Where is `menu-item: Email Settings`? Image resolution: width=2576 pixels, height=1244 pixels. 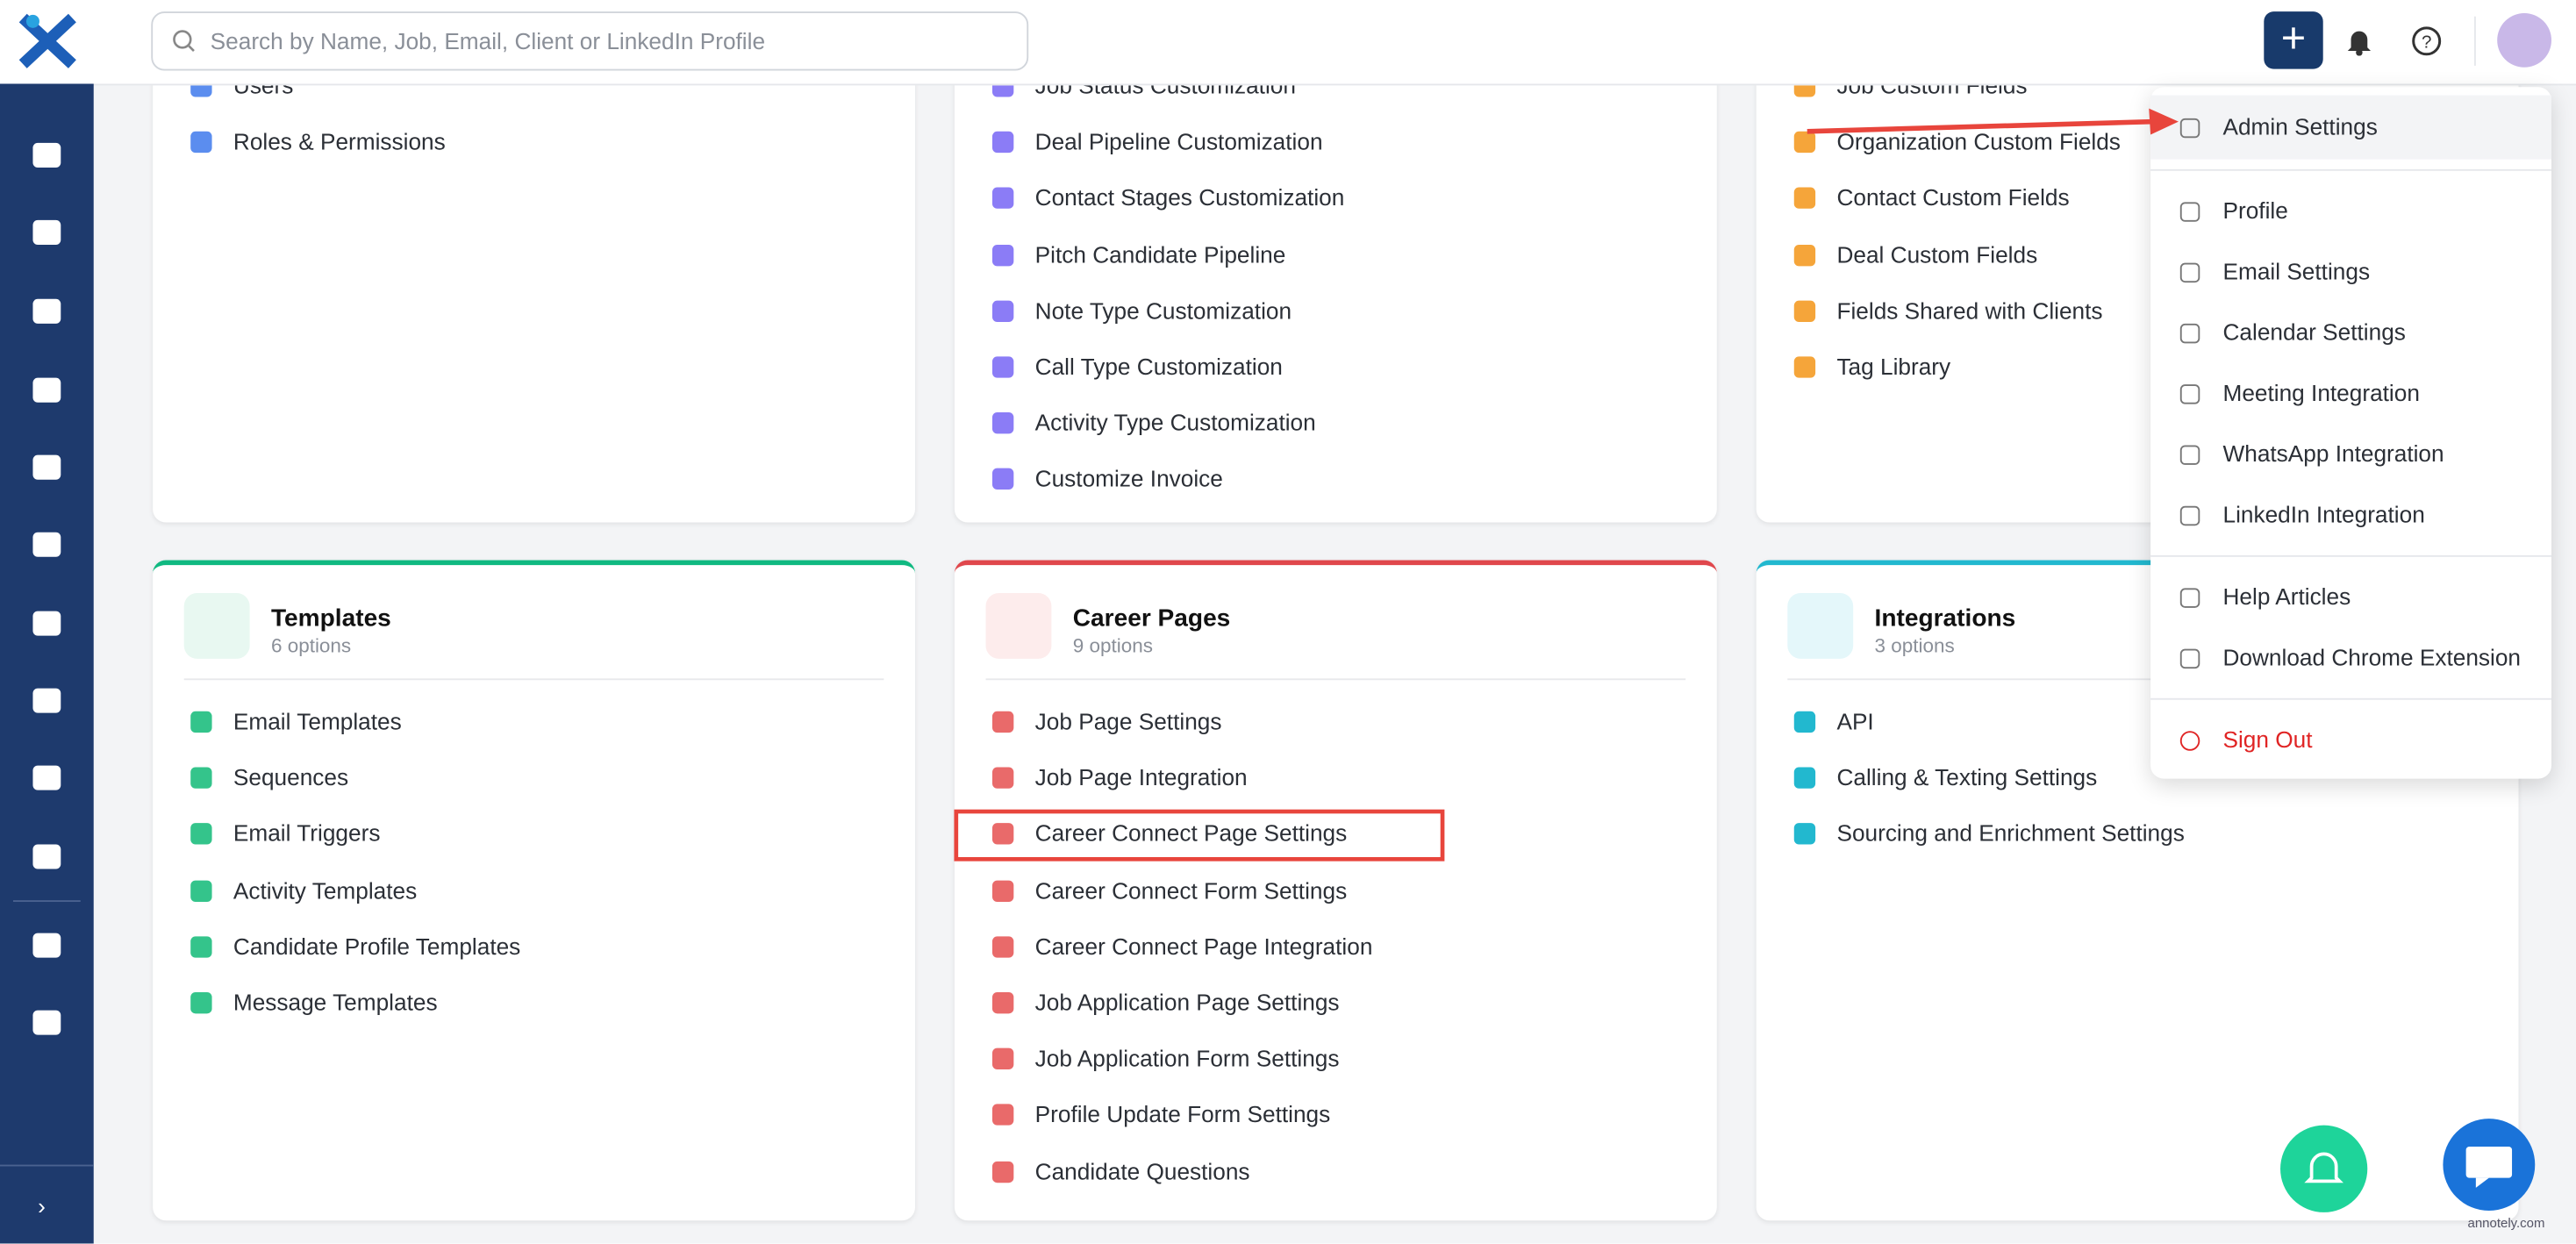
menu-item: Email Settings is located at coordinates (2350, 271).